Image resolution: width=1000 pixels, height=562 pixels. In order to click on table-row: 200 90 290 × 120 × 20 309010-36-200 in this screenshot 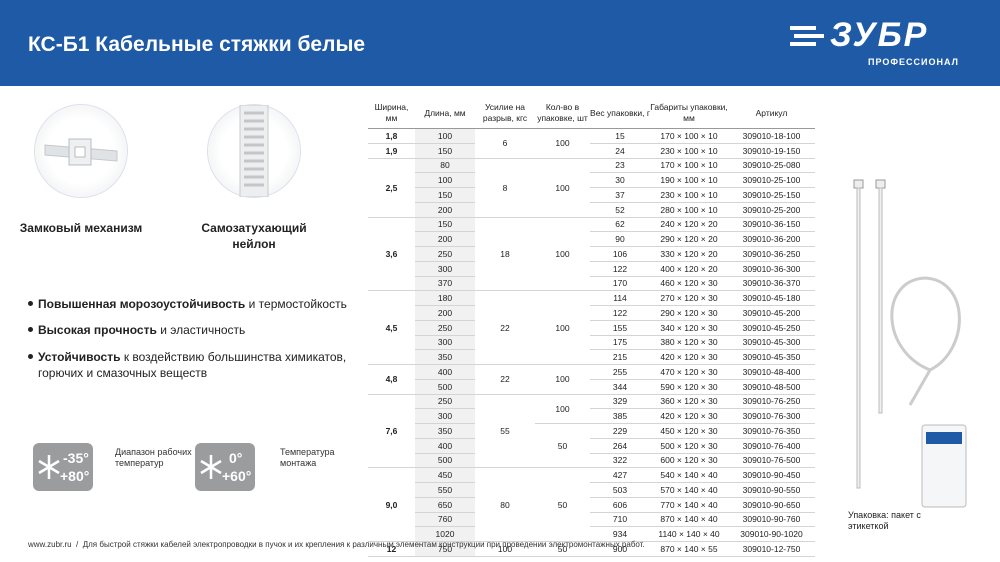, I will do `click(591, 239)`.